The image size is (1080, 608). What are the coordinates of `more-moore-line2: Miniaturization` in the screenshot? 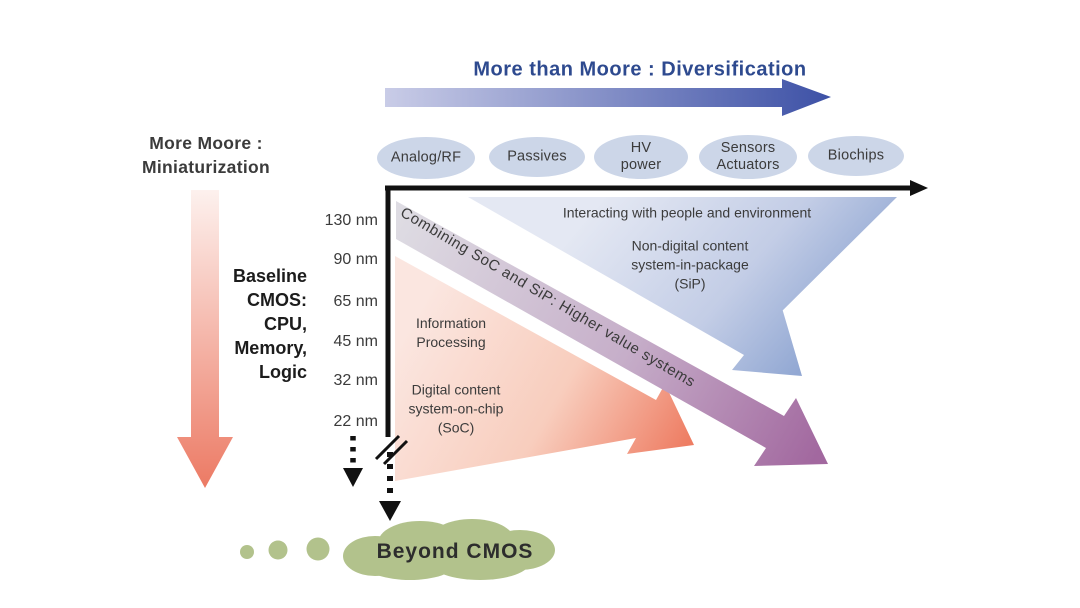 It's located at (206, 167).